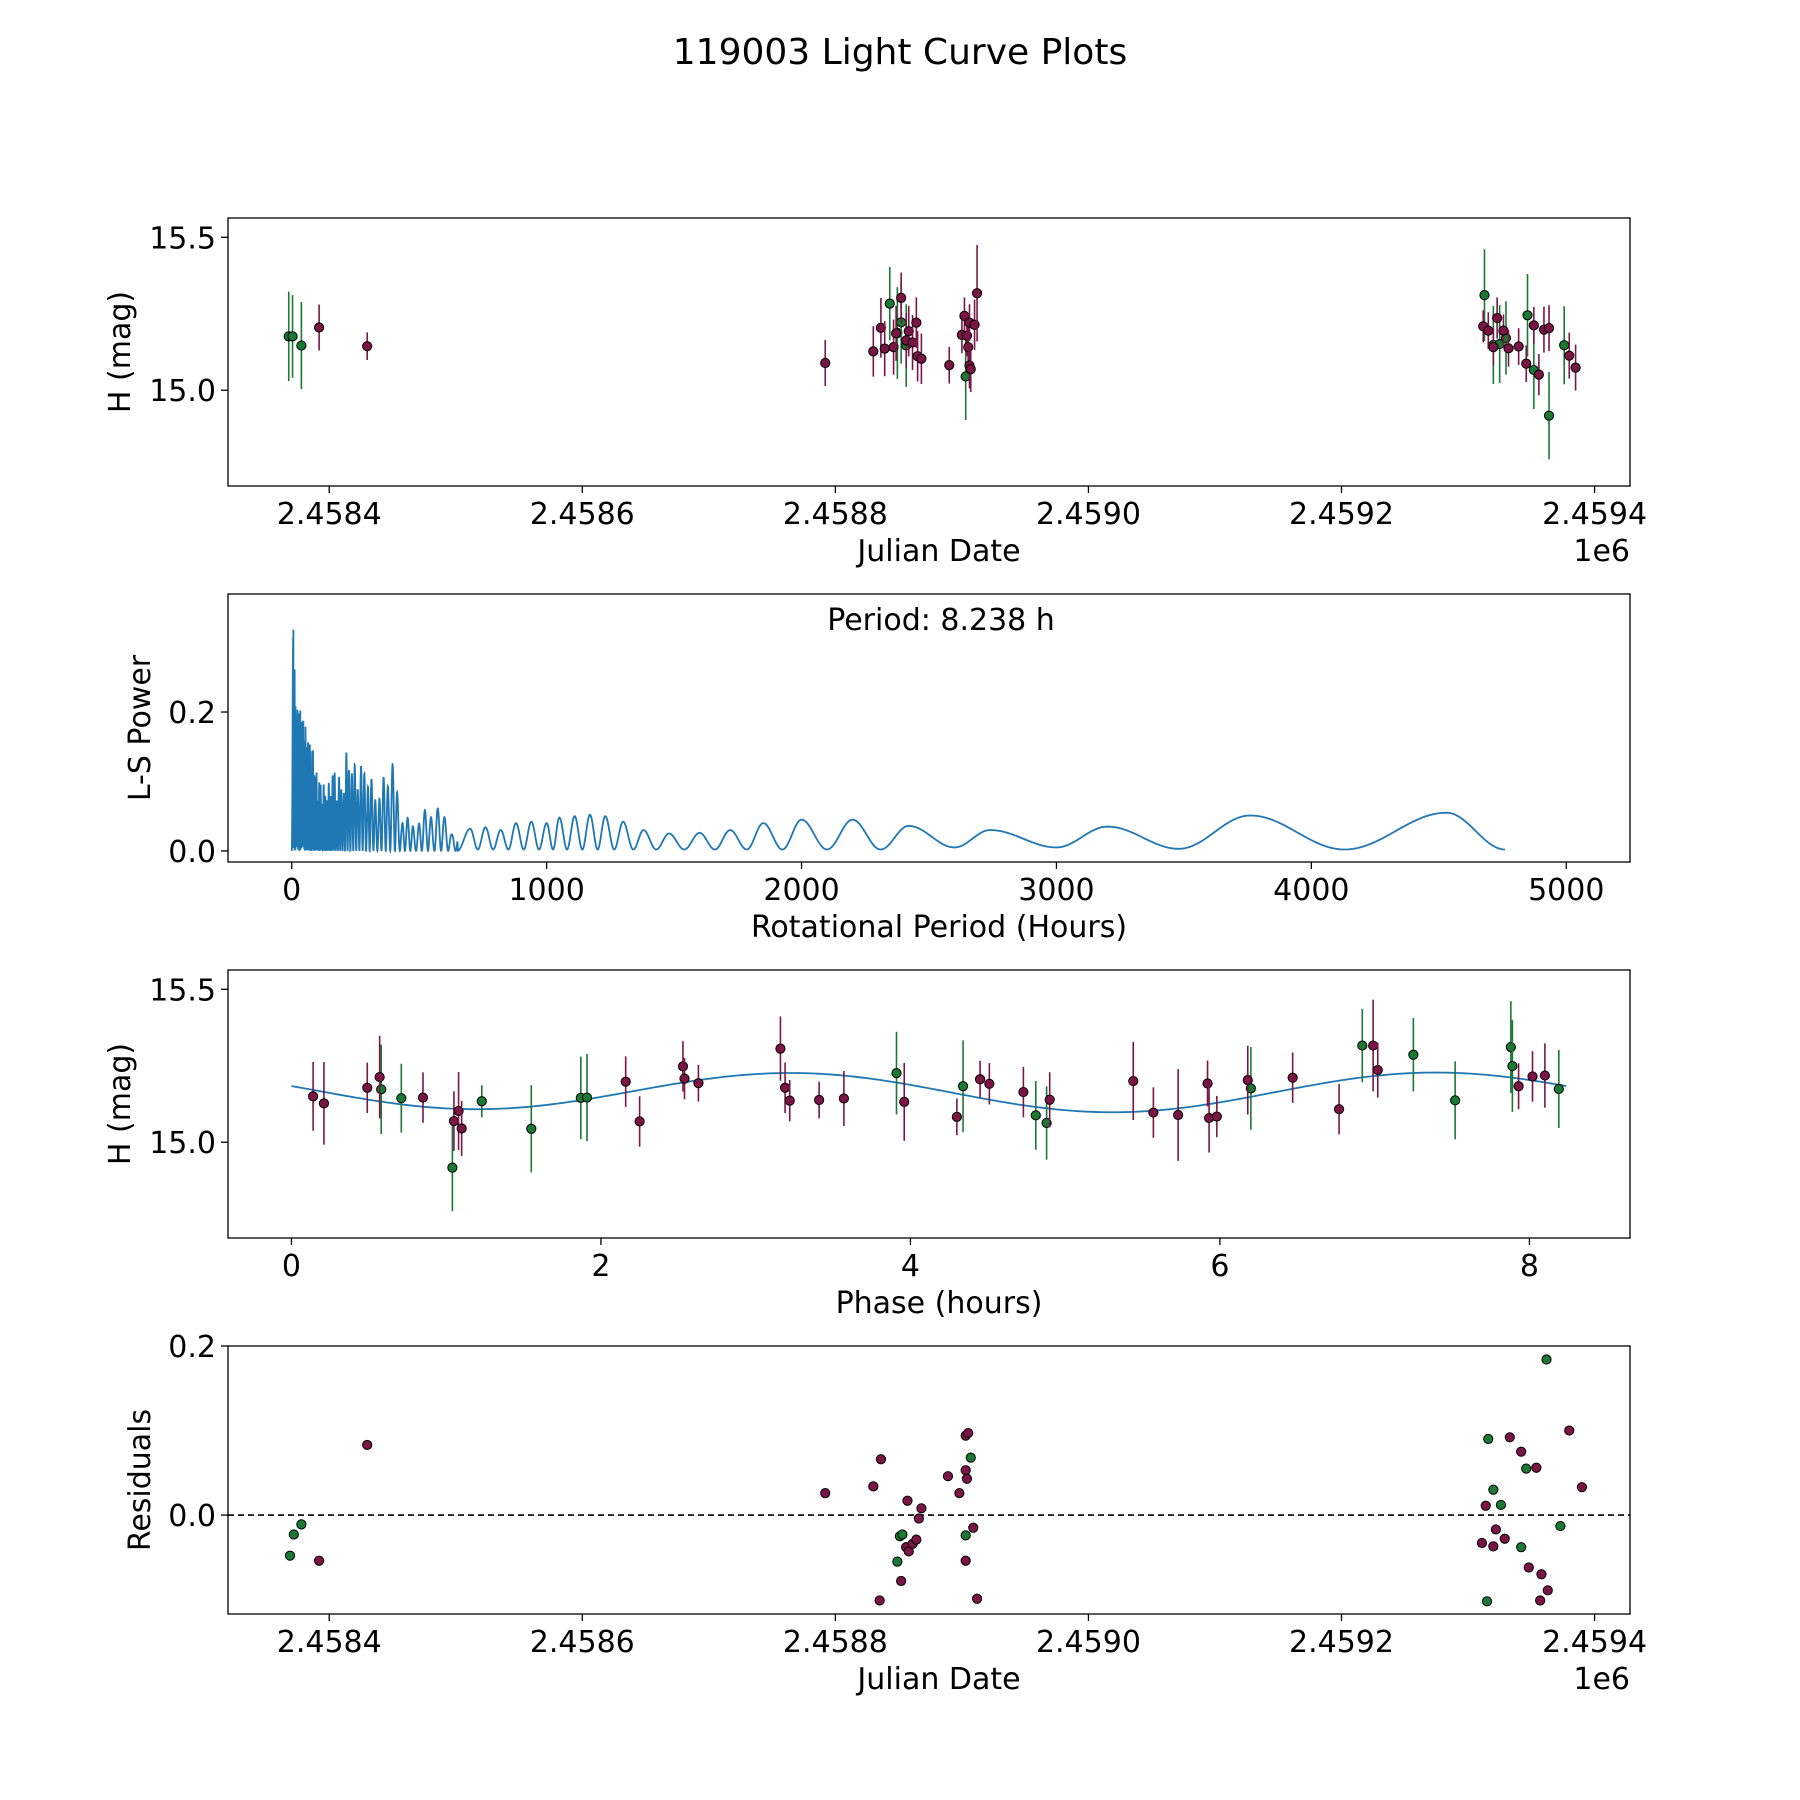 Image resolution: width=1800 pixels, height=1800 pixels. What do you see at coordinates (329, 1642) in the screenshot?
I see `x-tick-label: 2.4584` at bounding box center [329, 1642].